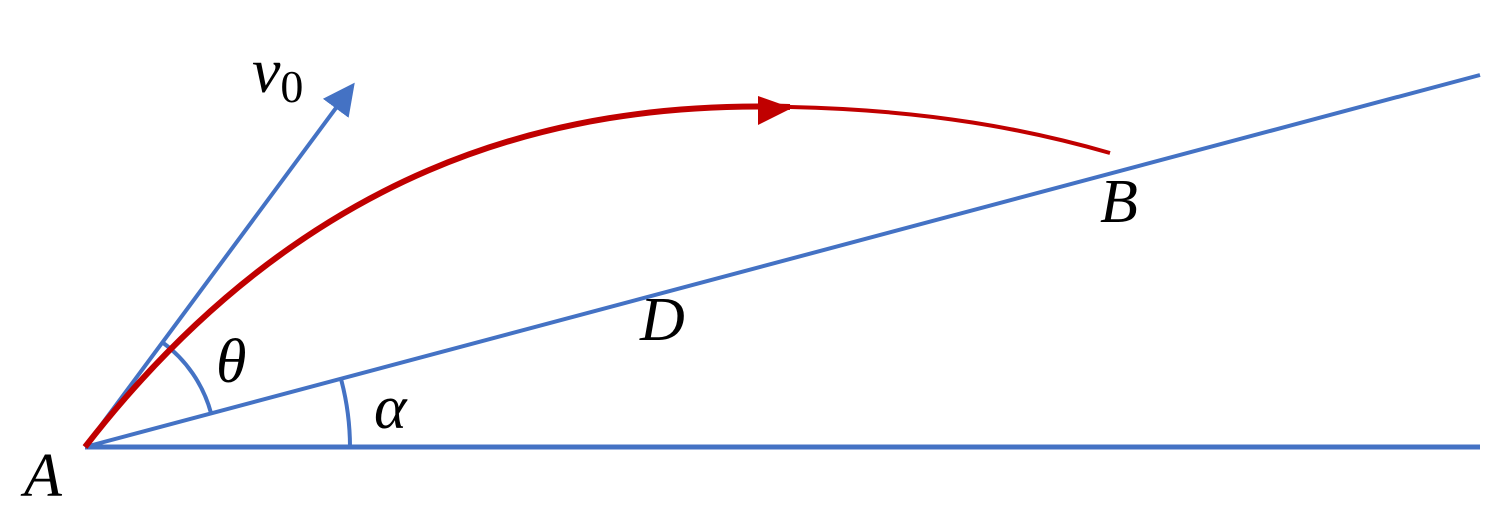 The height and width of the screenshot is (525, 1487). I want to click on velocity-arrow, so click(219, 265).